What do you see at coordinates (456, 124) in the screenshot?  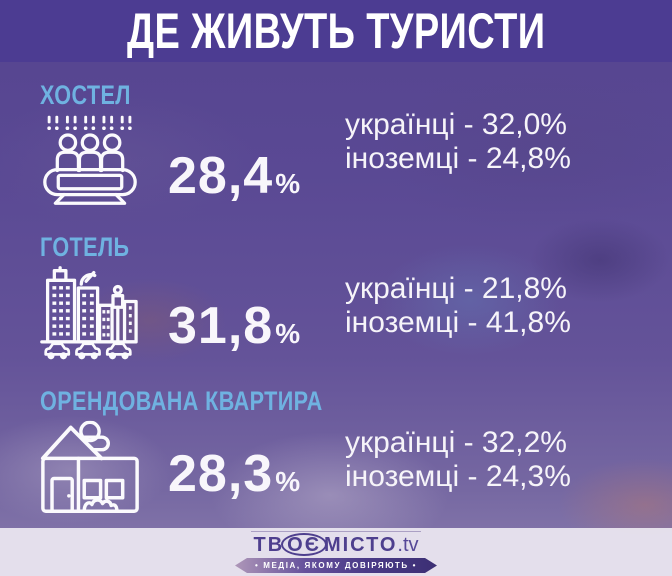 I see `detail-line: українці - 32,0%` at bounding box center [456, 124].